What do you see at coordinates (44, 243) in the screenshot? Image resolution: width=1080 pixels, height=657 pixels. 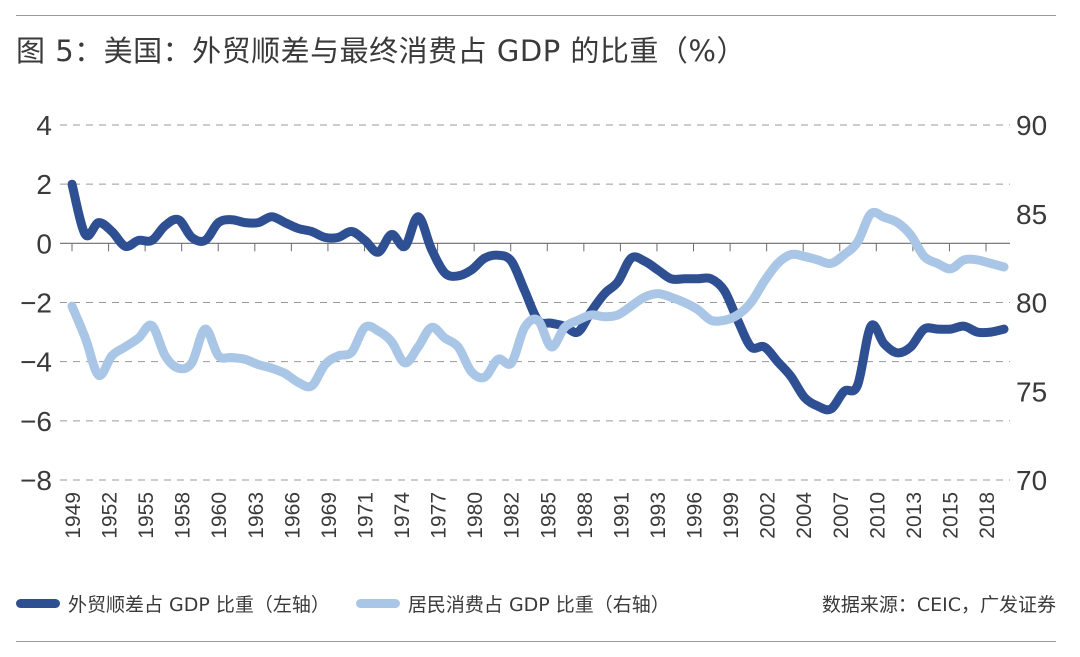 I see `left-tick-label: 0` at bounding box center [44, 243].